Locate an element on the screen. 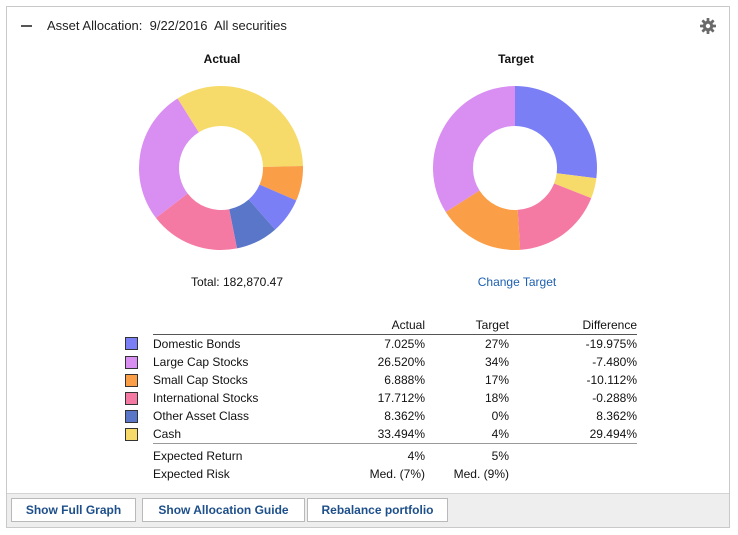 This screenshot has height=535, width=738. show-allocation-guide-button: Show Allocation Guide is located at coordinates (223, 510).